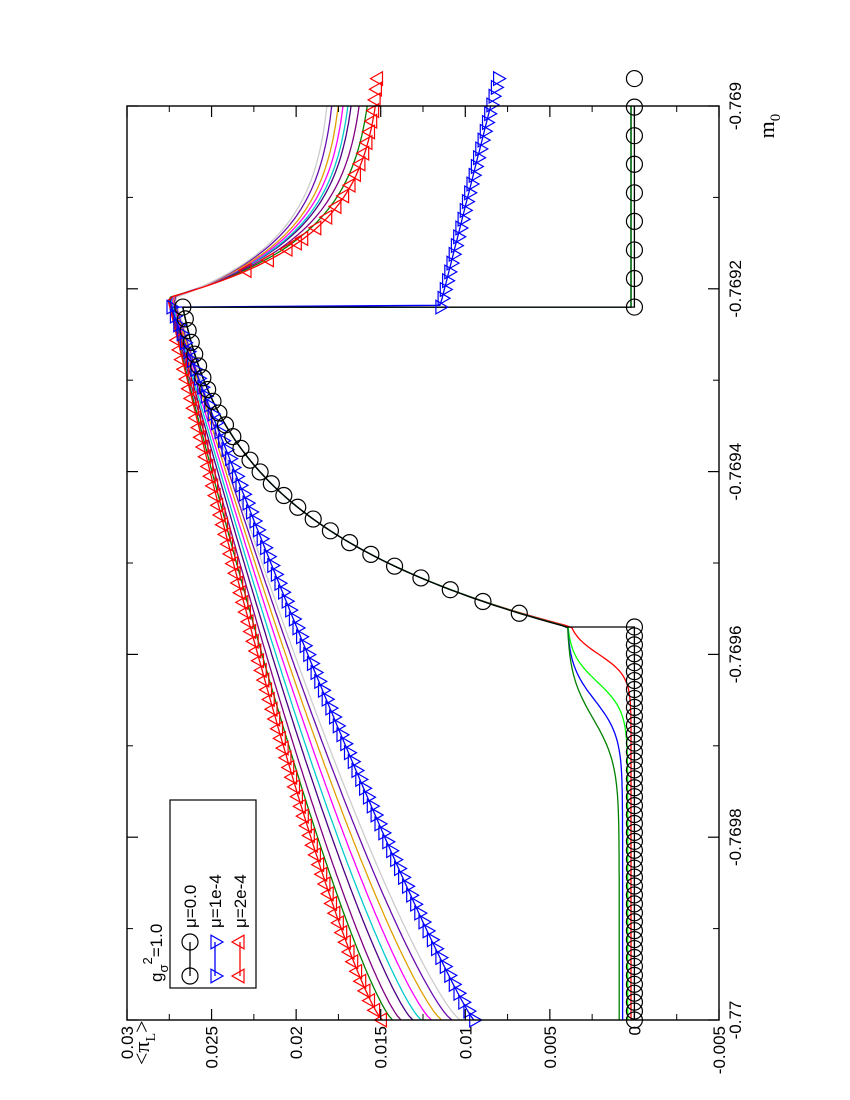  Describe the element at coordinates (719, 1050) in the screenshot. I see `y-tick-label: -0.005` at that location.